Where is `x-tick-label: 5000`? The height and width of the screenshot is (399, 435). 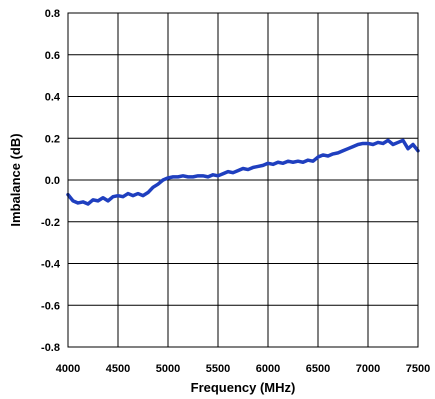
x-tick-label: 5000 is located at coordinates (168, 369).